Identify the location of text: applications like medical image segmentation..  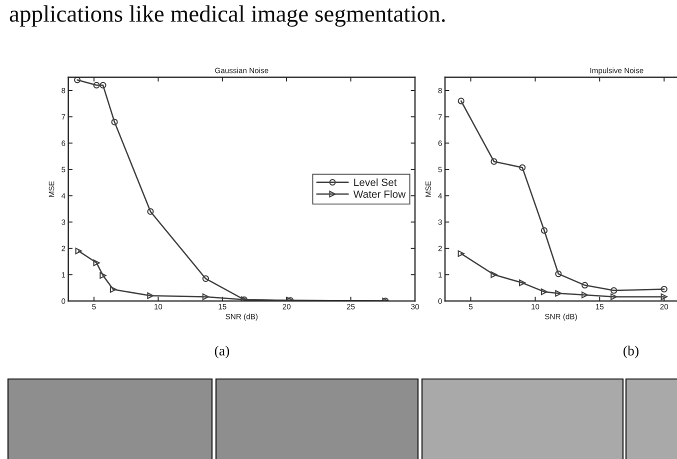
(227, 16).